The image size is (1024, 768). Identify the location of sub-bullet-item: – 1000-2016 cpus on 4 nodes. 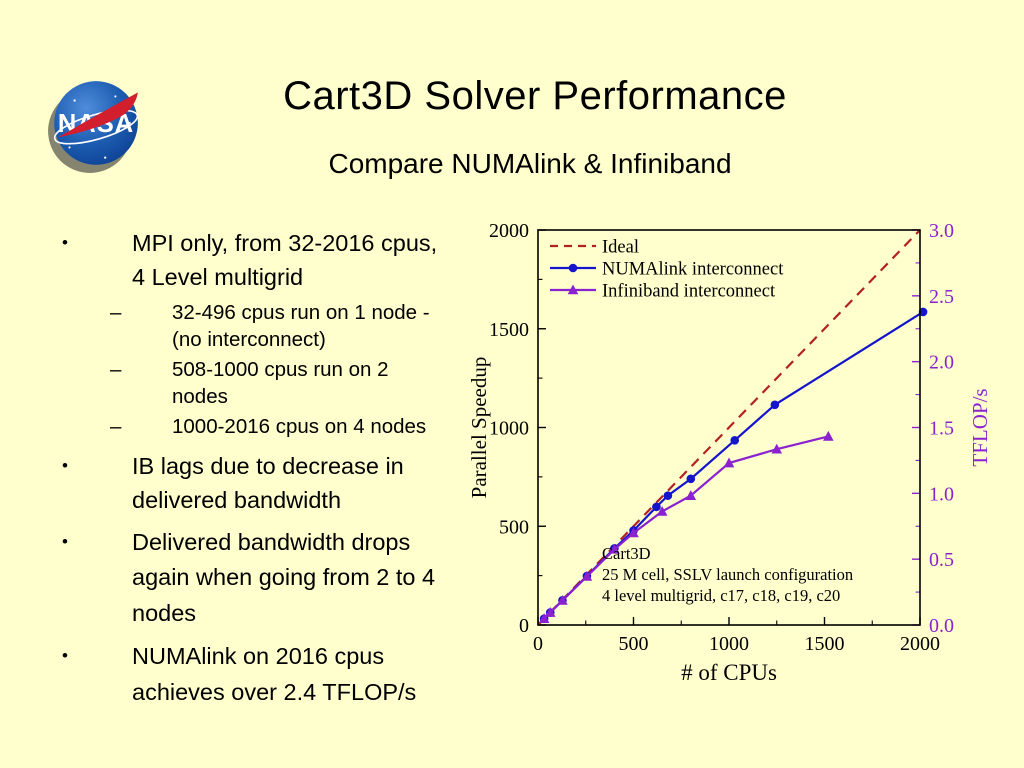
(267, 427).